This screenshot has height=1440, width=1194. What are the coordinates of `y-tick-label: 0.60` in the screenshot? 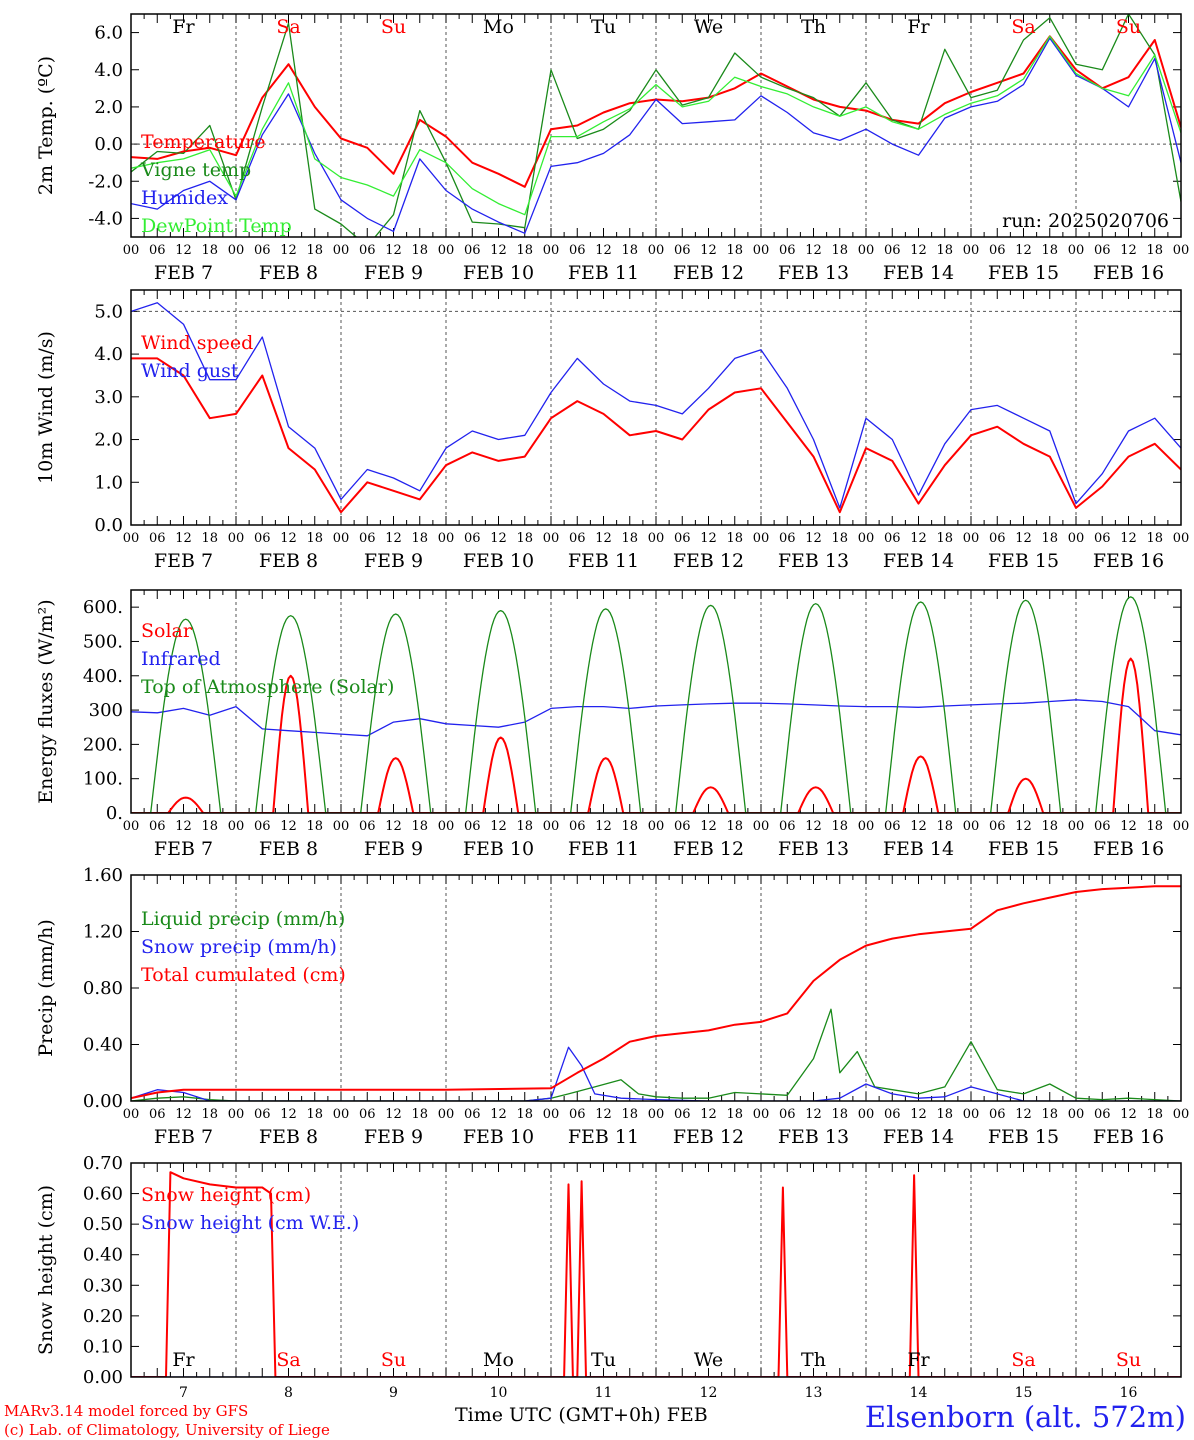 It's located at (103, 1194).